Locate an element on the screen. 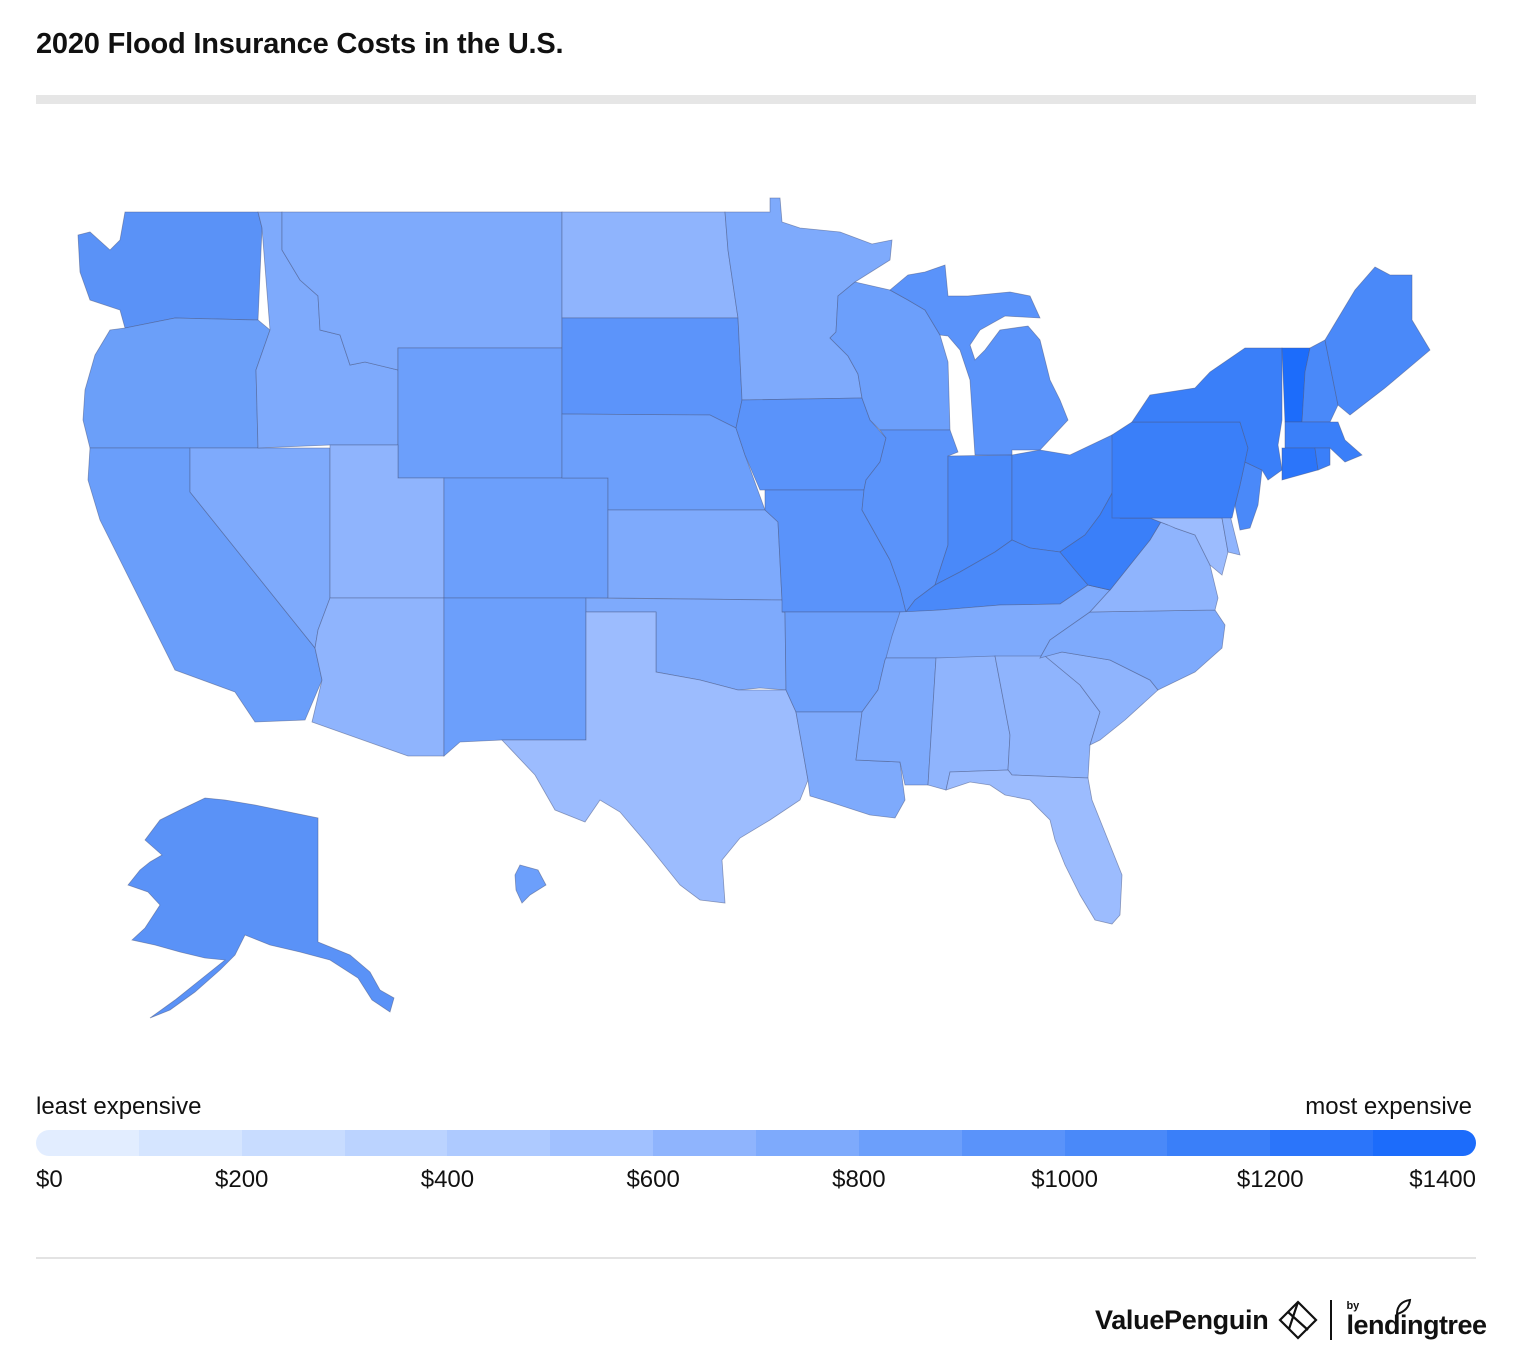  valuepenguin-logo-icon is located at coordinates (1298, 1320).